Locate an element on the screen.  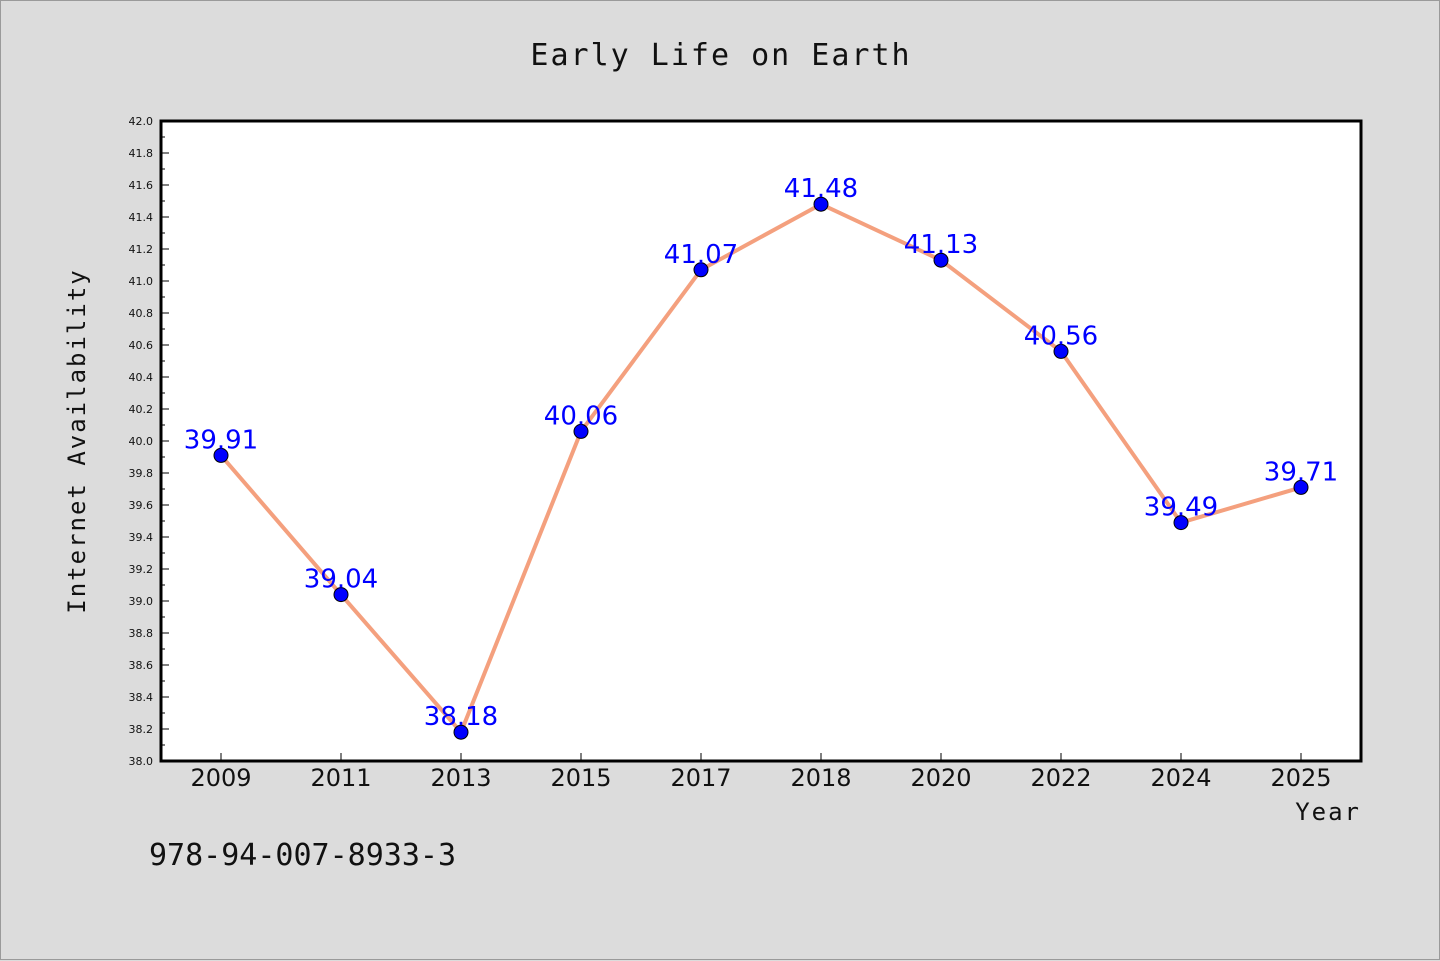
isbn-text: 978-94-007-8933-3 is located at coordinates (302, 855).